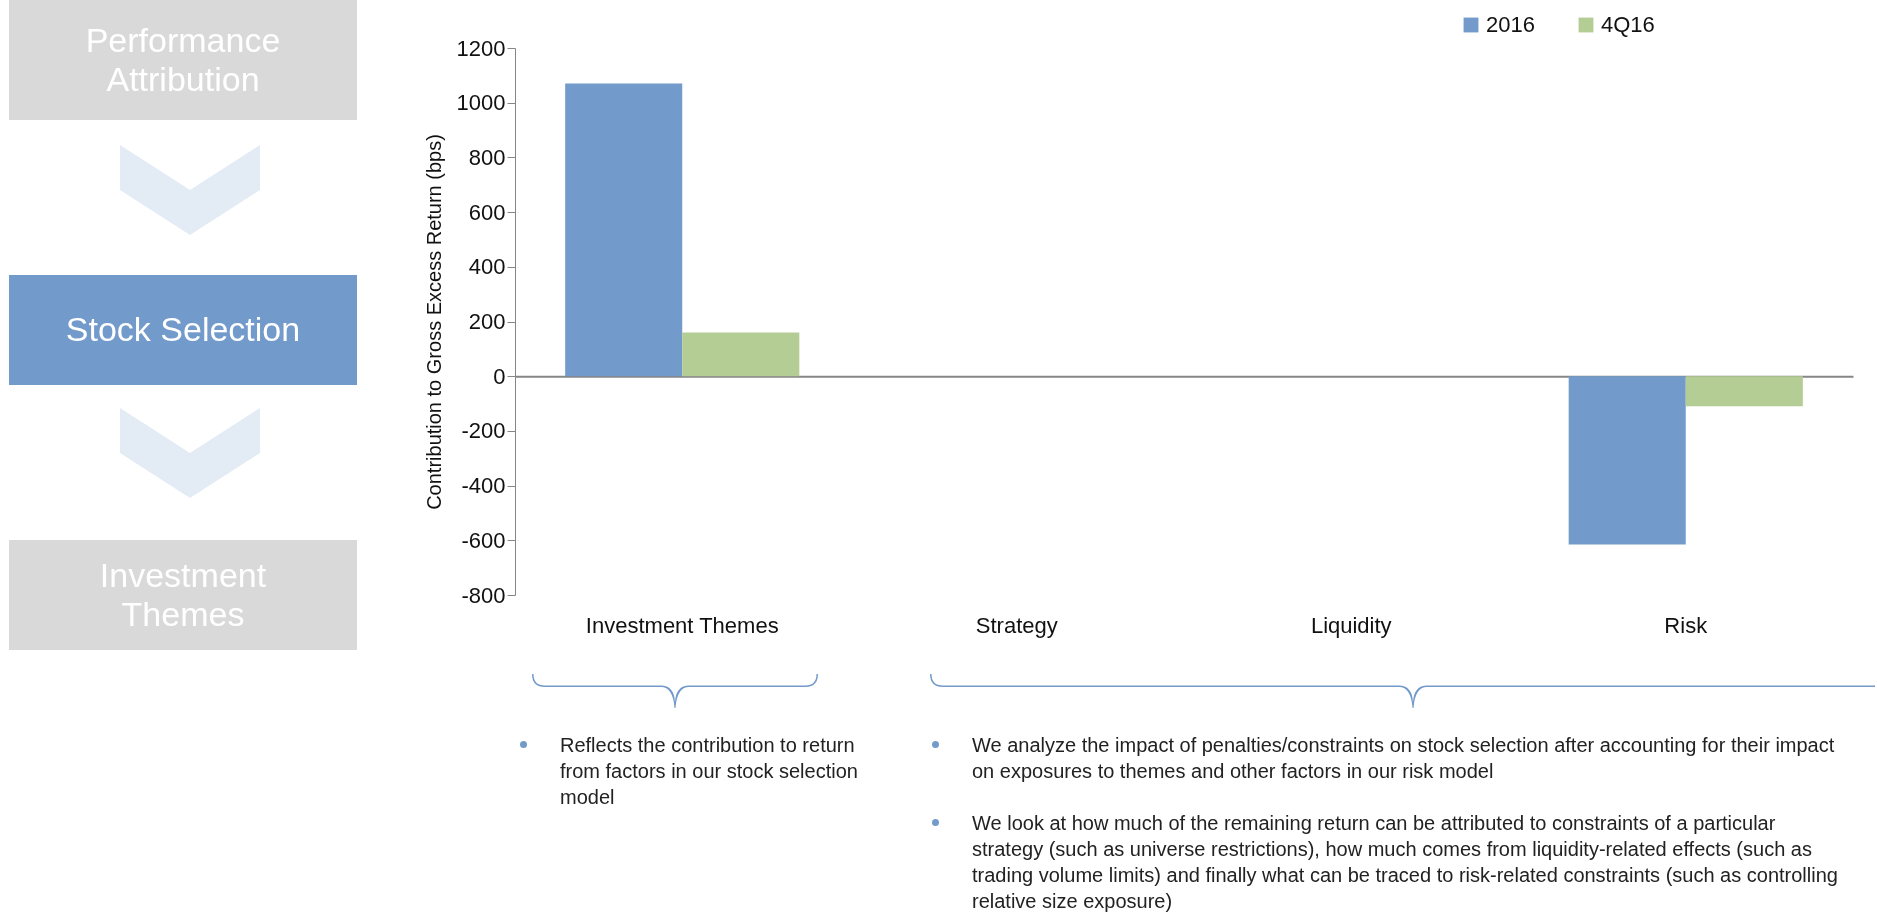  I want to click on y-tick-label: 400, so click(487, 267).